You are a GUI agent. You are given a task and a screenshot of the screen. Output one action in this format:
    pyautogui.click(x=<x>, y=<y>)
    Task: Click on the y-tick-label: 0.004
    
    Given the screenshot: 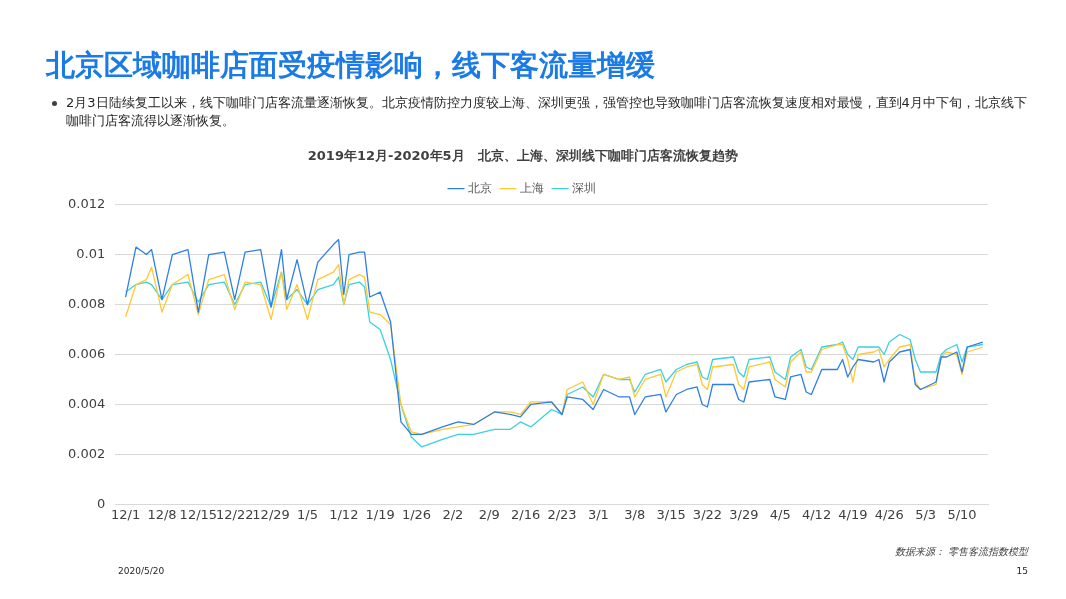 What is the action you would take?
    pyautogui.click(x=87, y=403)
    